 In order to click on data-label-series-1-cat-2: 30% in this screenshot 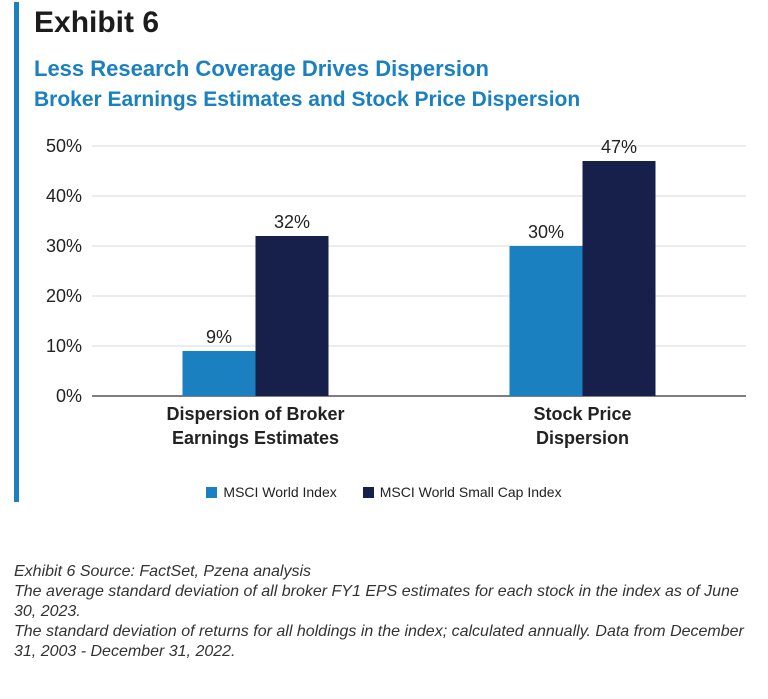, I will do `click(546, 232)`.